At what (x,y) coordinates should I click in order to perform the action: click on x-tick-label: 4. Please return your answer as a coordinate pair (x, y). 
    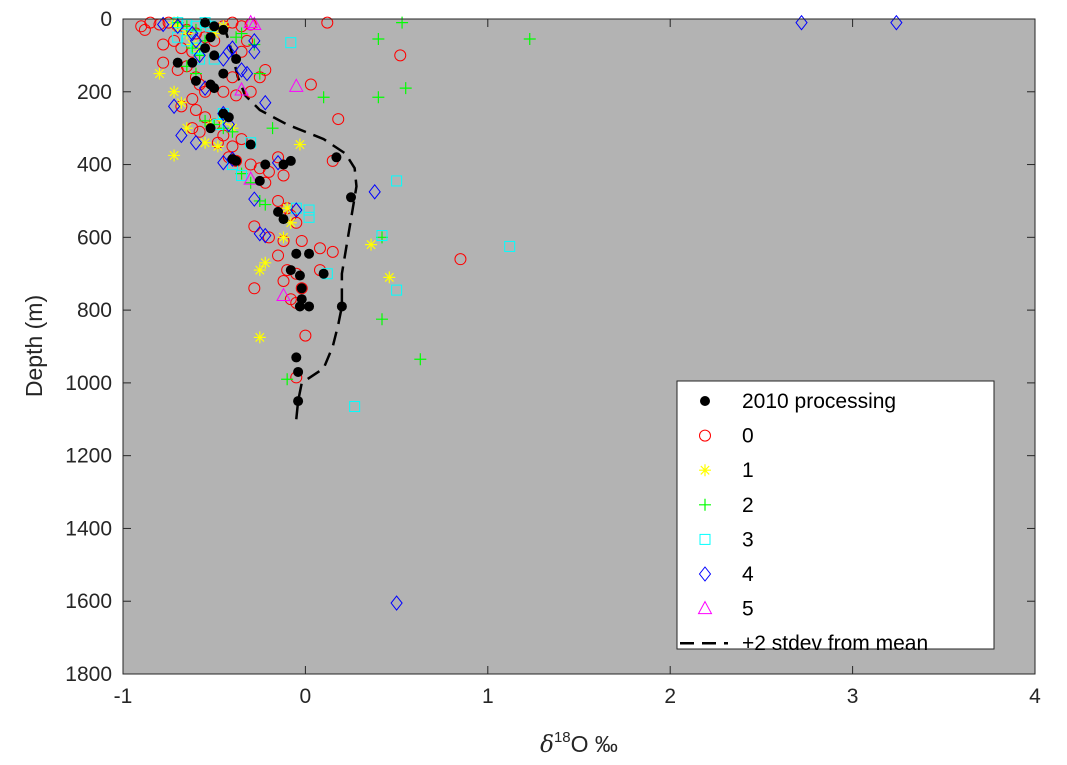
    Looking at the image, I should click on (1035, 696).